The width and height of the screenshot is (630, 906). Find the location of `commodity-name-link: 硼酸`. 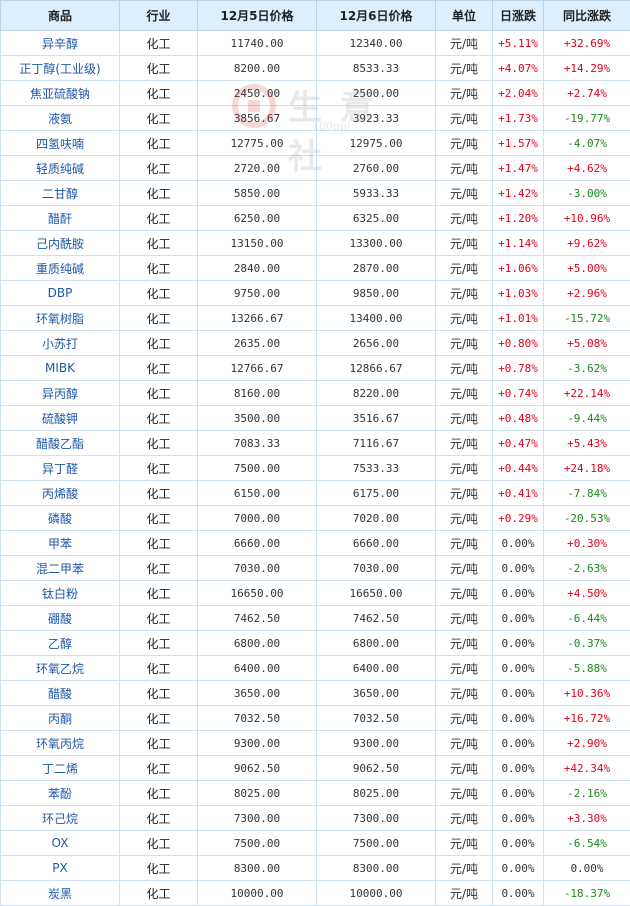

commodity-name-link: 硼酸 is located at coordinates (60, 618).